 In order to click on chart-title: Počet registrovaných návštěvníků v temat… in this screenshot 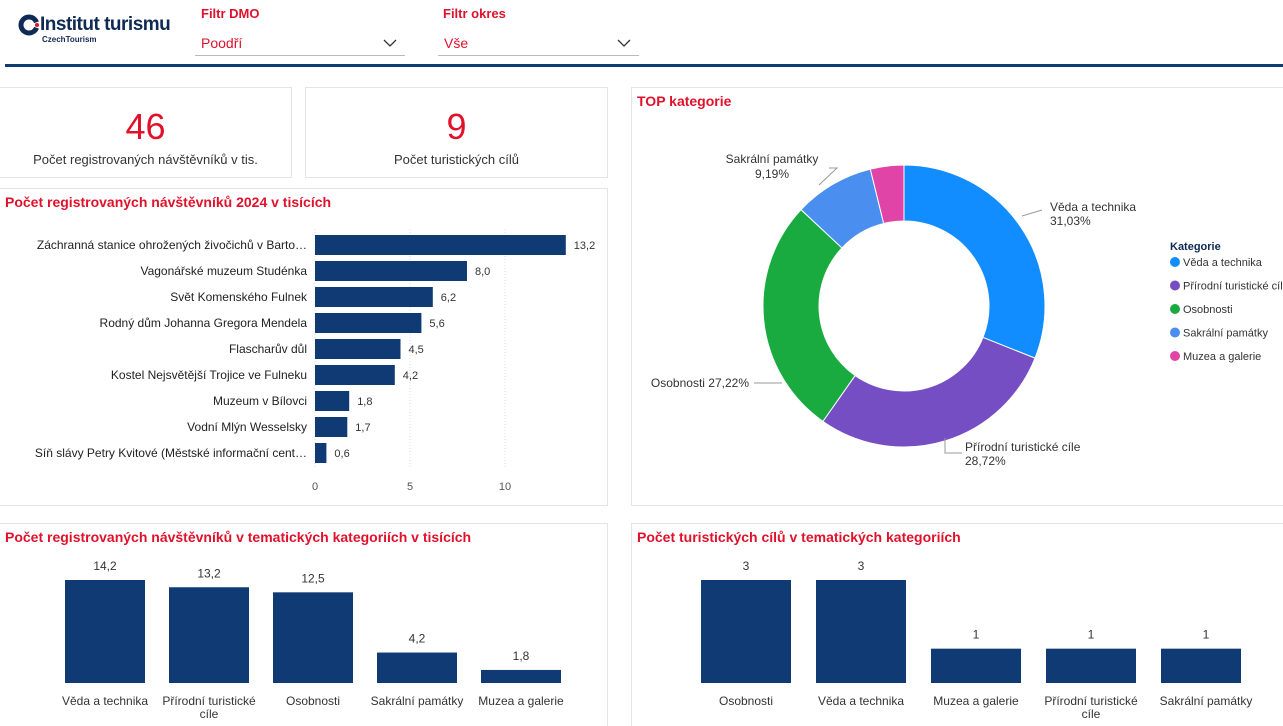, I will do `click(238, 537)`.